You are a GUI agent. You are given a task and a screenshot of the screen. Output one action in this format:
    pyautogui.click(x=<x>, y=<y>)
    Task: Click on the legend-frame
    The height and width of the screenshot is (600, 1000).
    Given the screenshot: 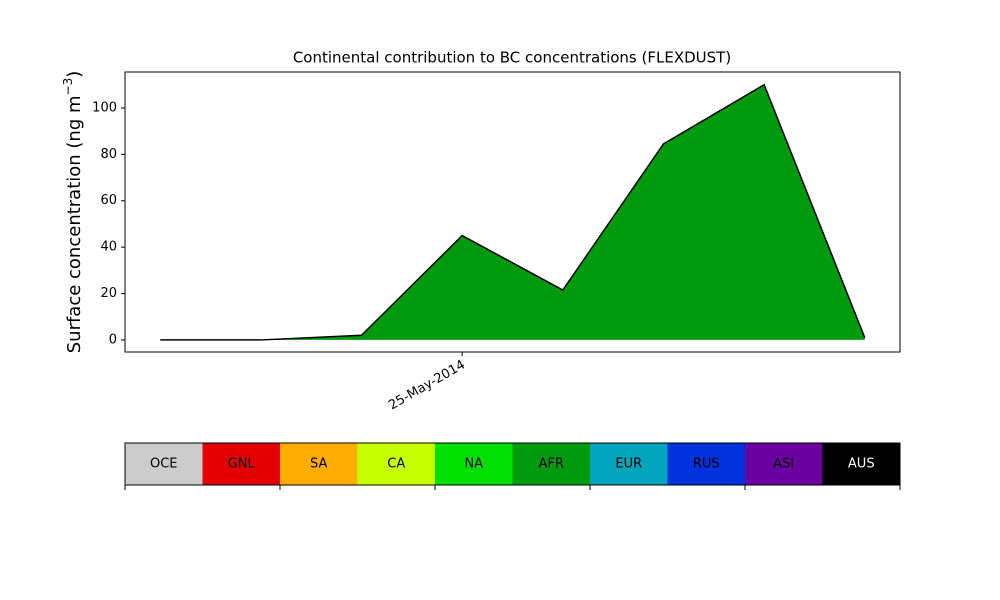 What is the action you would take?
    pyautogui.click(x=512, y=464)
    